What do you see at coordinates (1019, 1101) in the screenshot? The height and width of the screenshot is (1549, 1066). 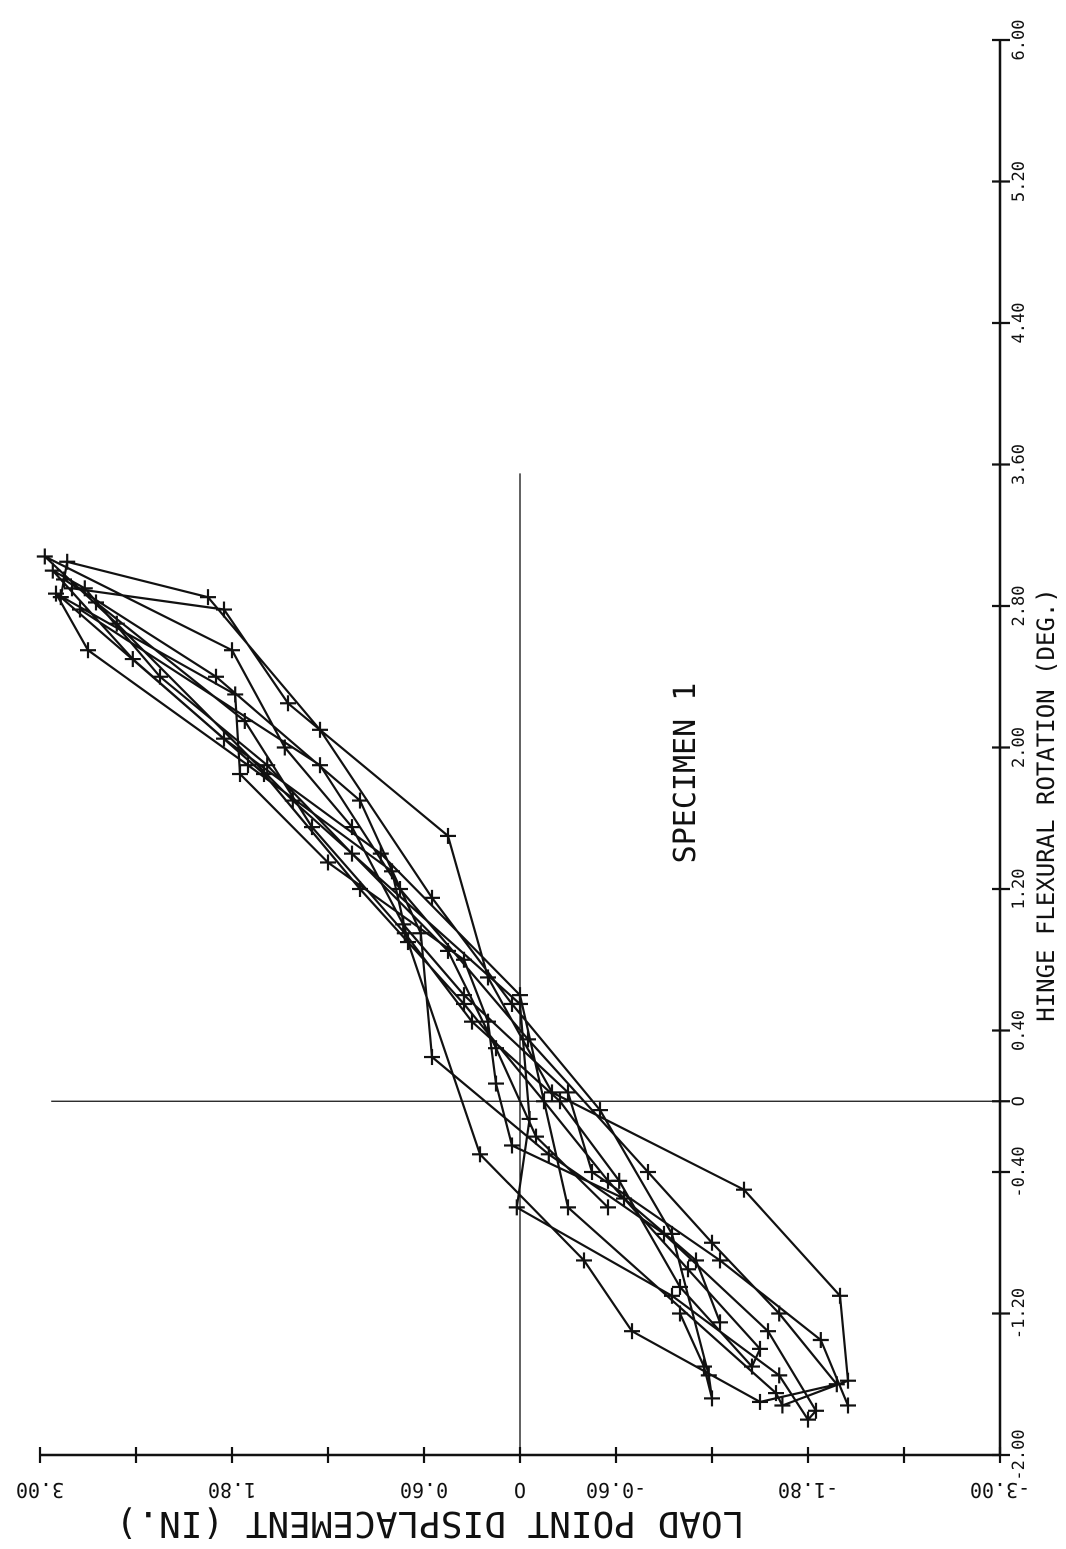 I see `x-tick-label: O` at bounding box center [1019, 1101].